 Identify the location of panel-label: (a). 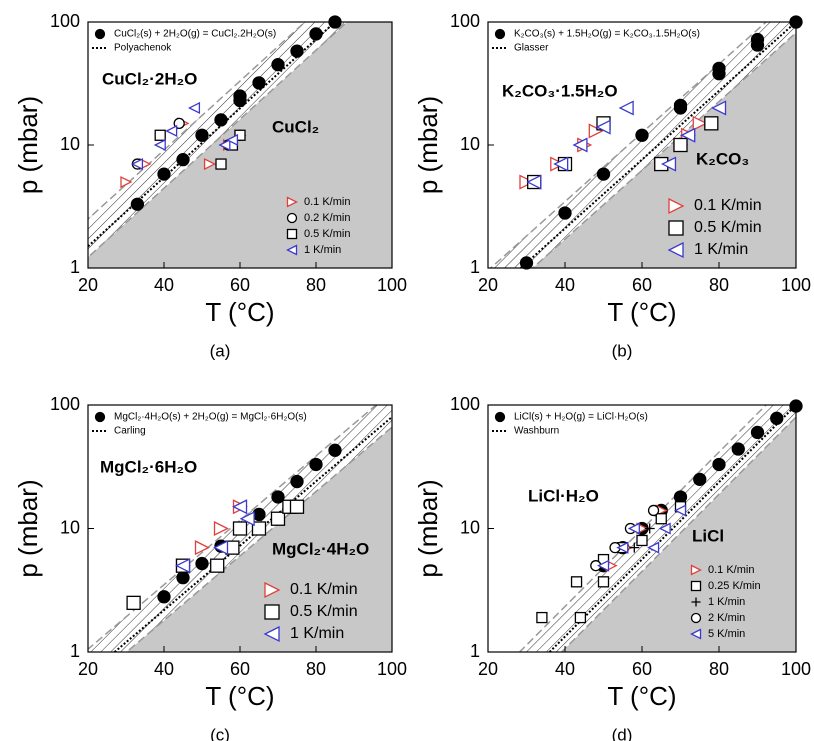
(220, 350).